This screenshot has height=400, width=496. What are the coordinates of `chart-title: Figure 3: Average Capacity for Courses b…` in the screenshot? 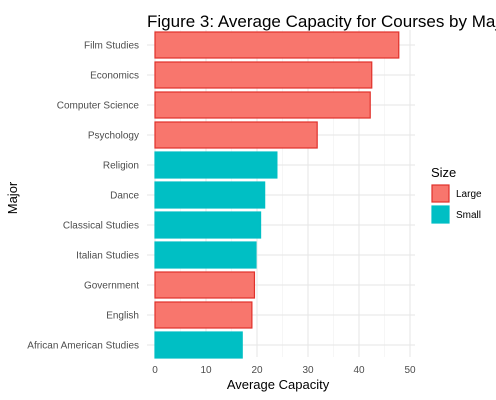 It's located at (321, 21).